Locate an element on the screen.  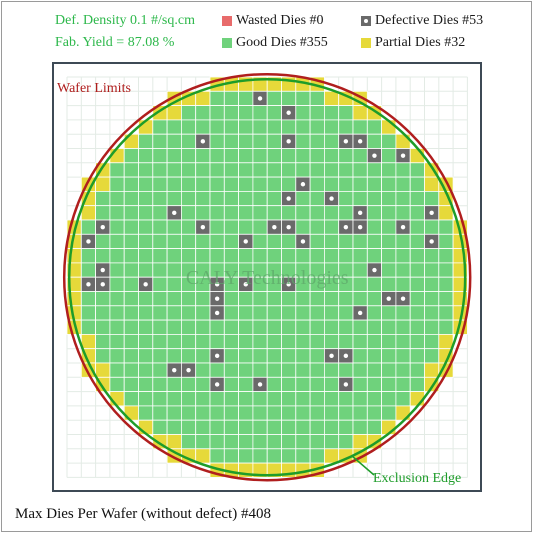
fab-yield-label: Fab. Yield = 87.08 % is located at coordinates (115, 42).